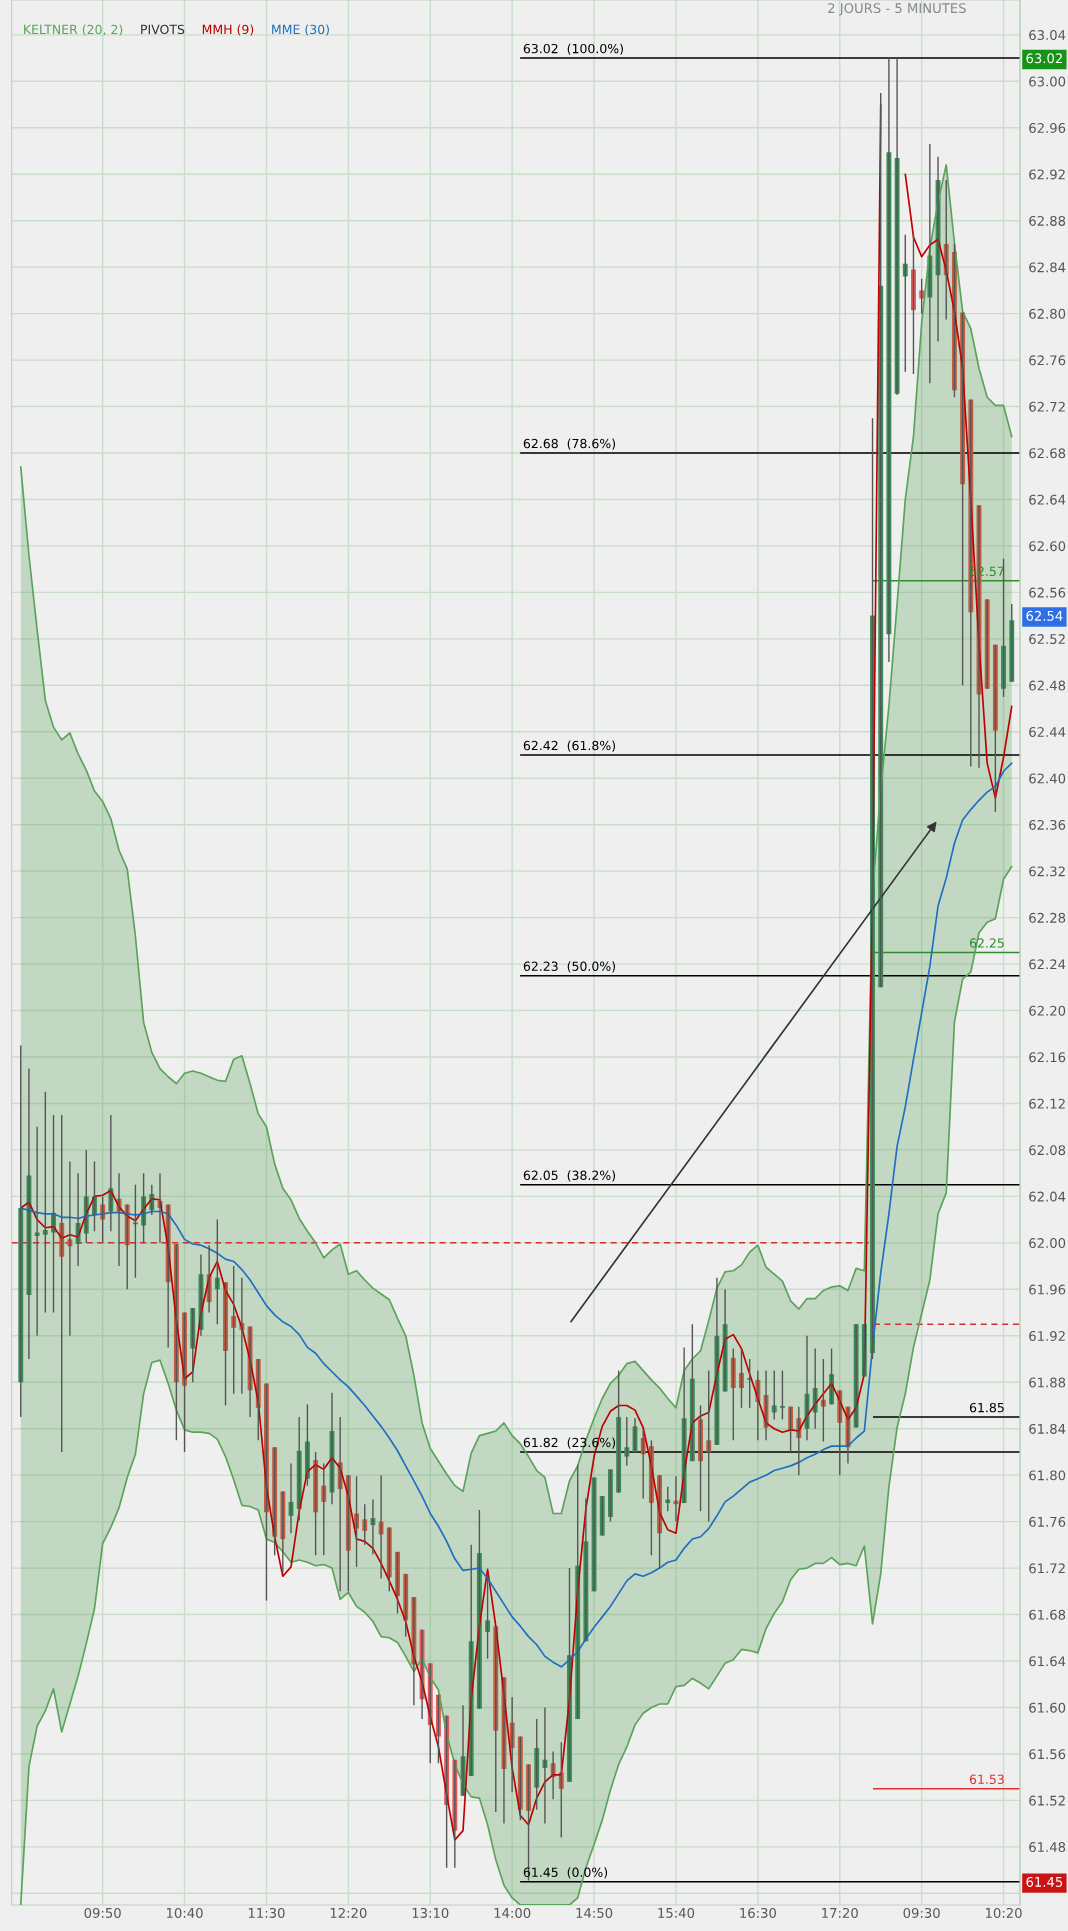  Describe the element at coordinates (1047, 871) in the screenshot. I see `y-tick-label: 62.32` at that location.